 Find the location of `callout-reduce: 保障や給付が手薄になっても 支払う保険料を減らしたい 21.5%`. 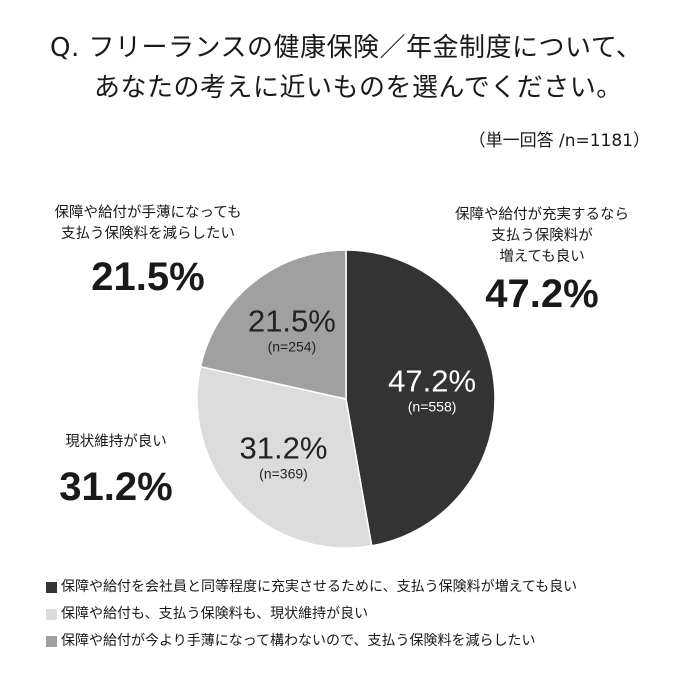

callout-reduce: 保障や給付が手薄になっても 支払う保険料を減らしたい 21.5% is located at coordinates (148, 251).